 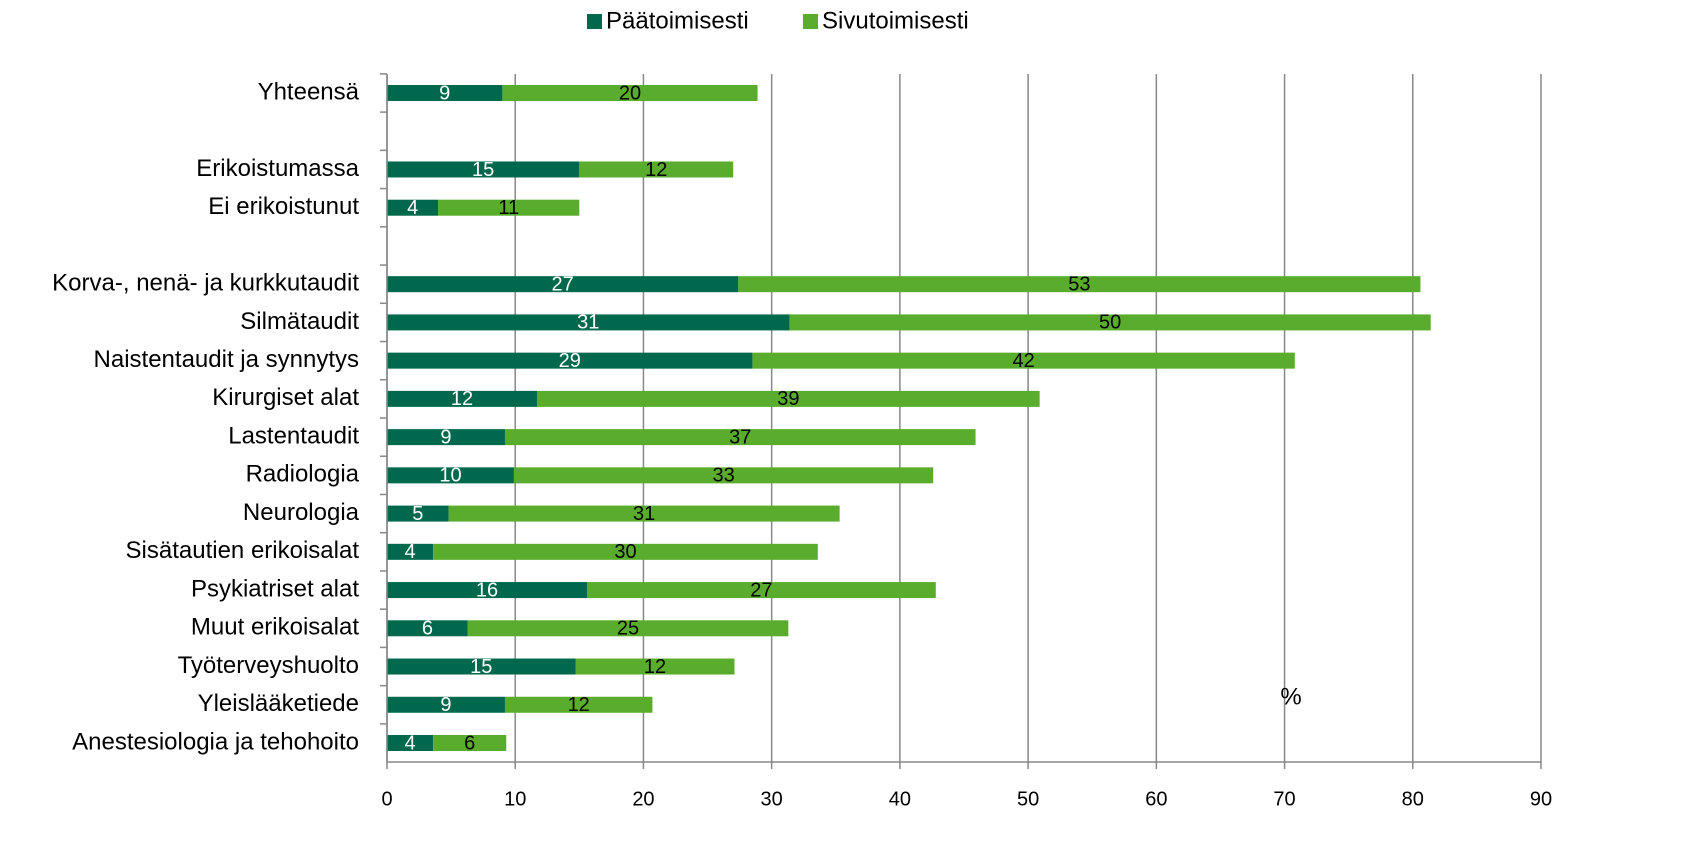 What do you see at coordinates (277, 168) in the screenshot?
I see `y-tick-label: Erikoistumassa` at bounding box center [277, 168].